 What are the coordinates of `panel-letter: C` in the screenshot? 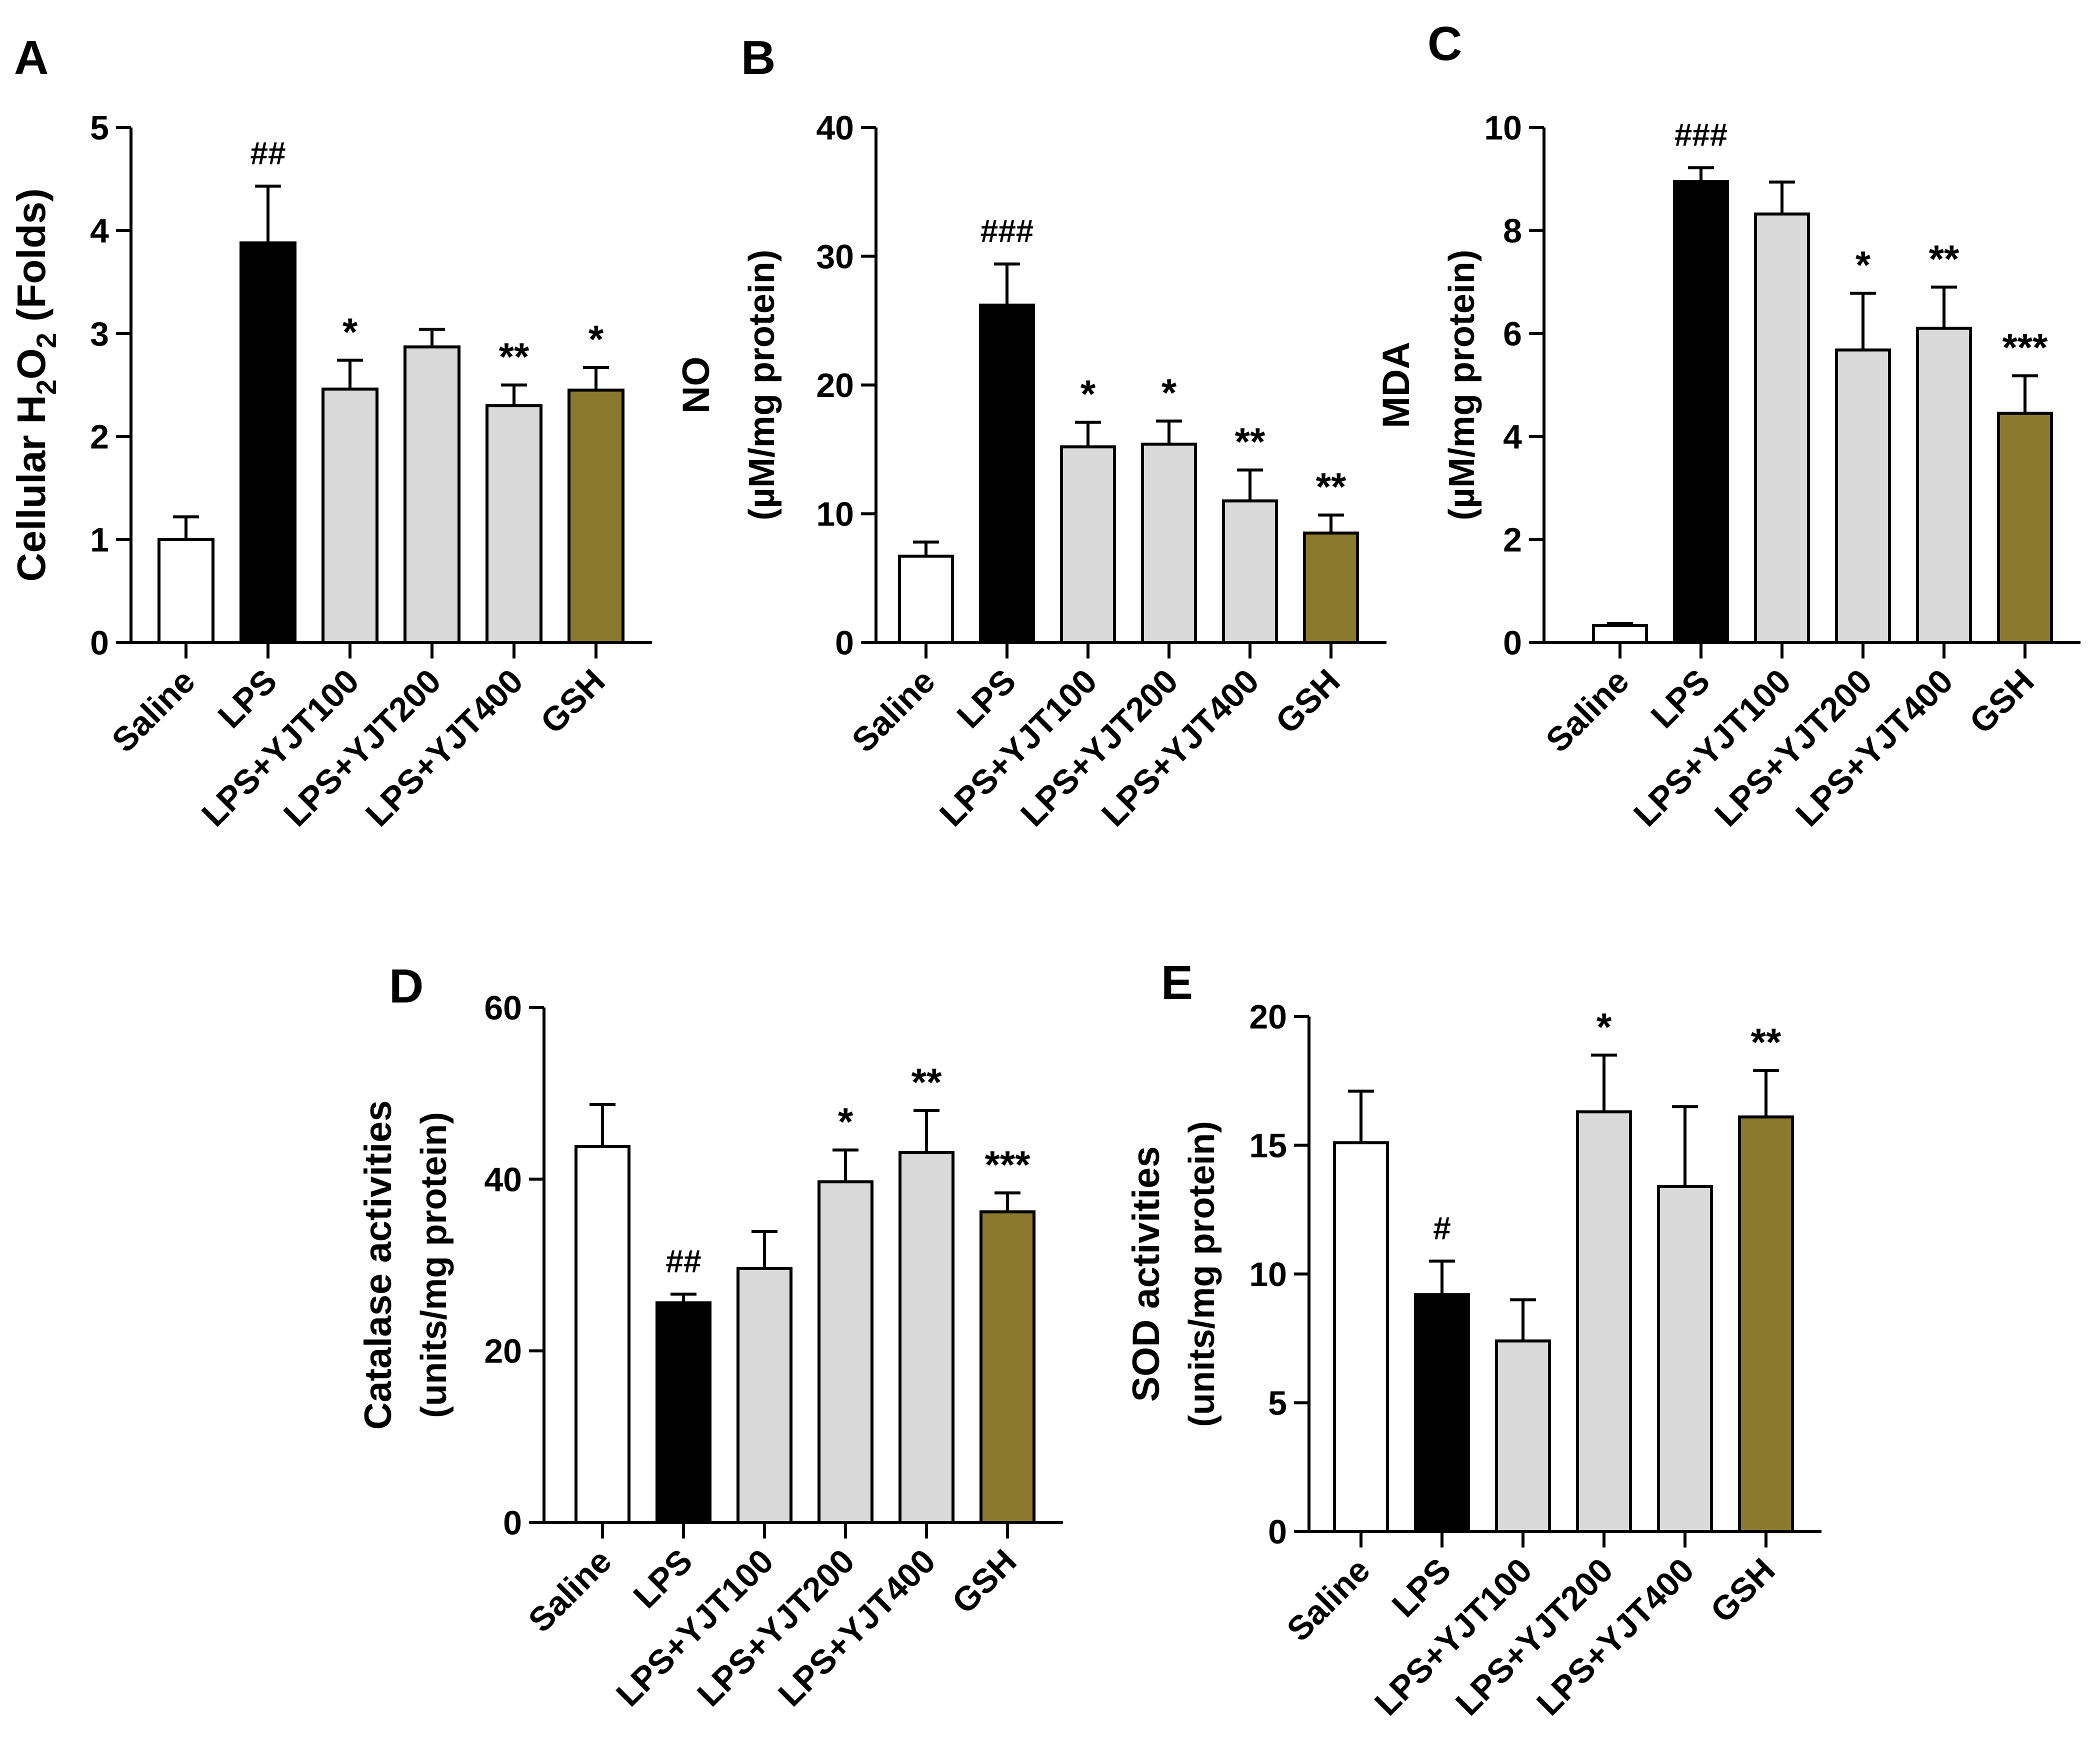 It's located at (1445, 43).